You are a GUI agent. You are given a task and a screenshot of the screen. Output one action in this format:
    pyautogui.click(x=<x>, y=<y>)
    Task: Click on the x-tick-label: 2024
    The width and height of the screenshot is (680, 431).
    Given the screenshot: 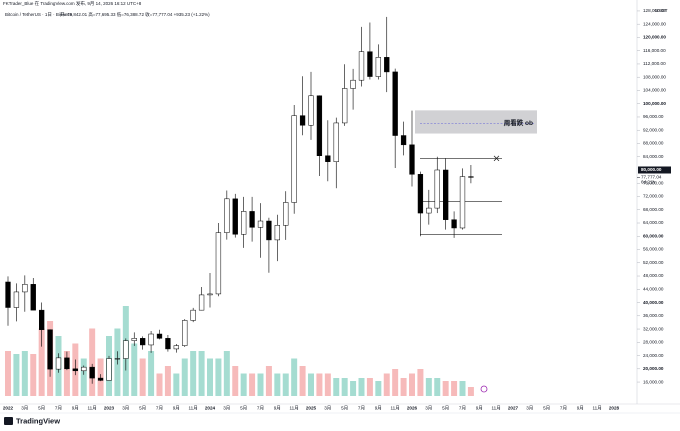 What is the action you would take?
    pyautogui.click(x=210, y=408)
    